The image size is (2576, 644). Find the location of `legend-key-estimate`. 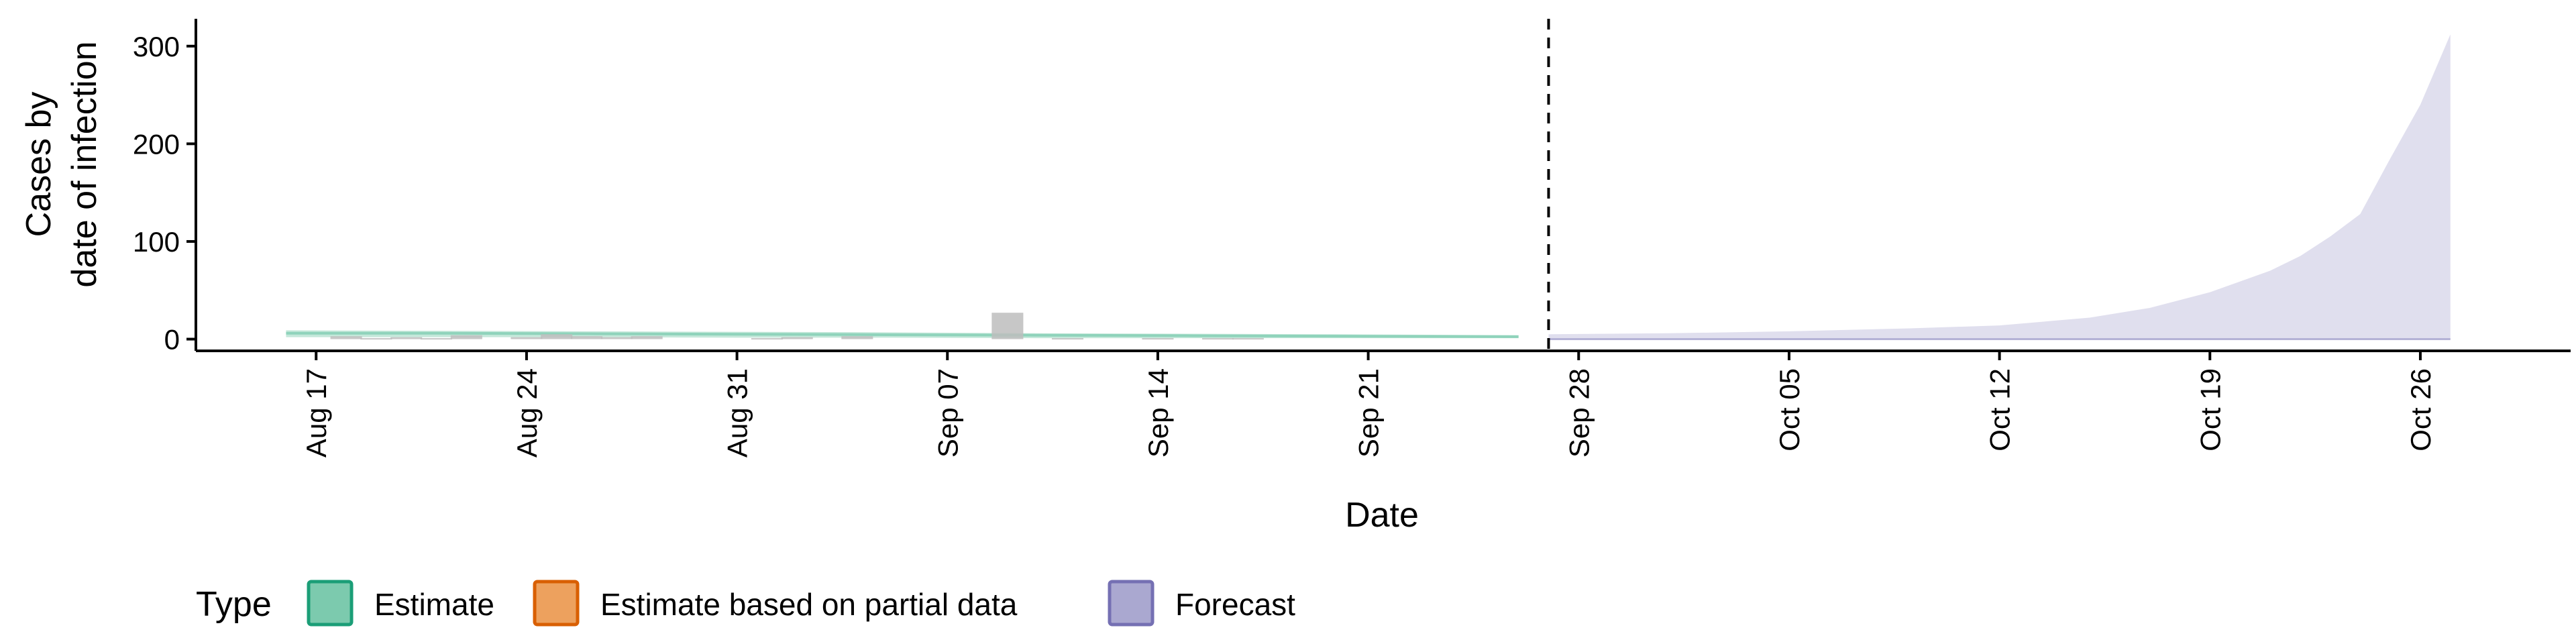

legend-key-estimate is located at coordinates (330, 603).